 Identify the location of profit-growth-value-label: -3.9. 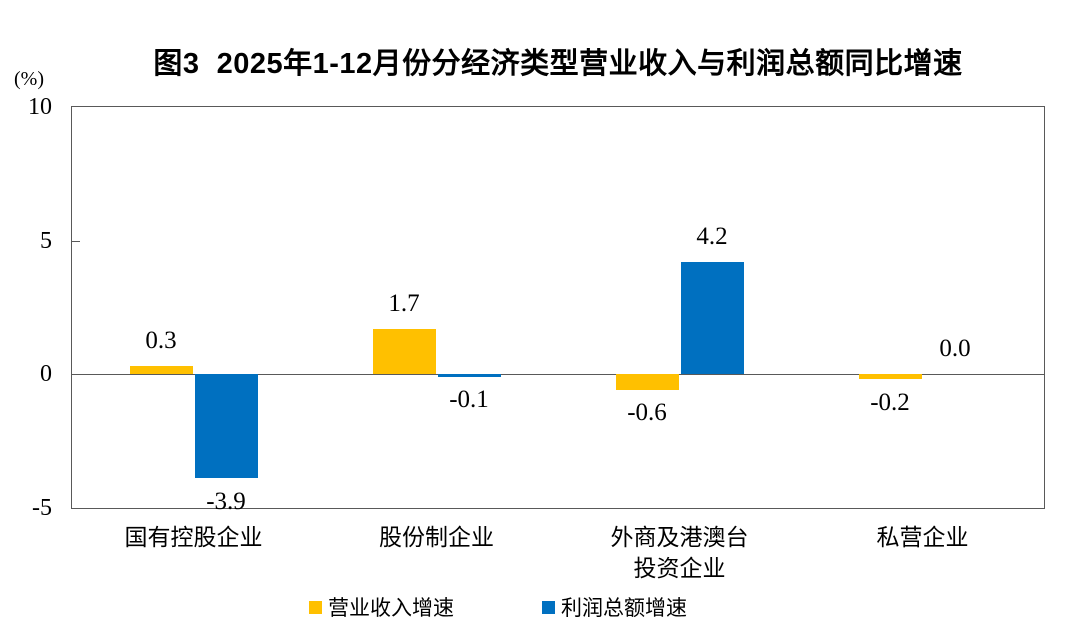
(226, 501).